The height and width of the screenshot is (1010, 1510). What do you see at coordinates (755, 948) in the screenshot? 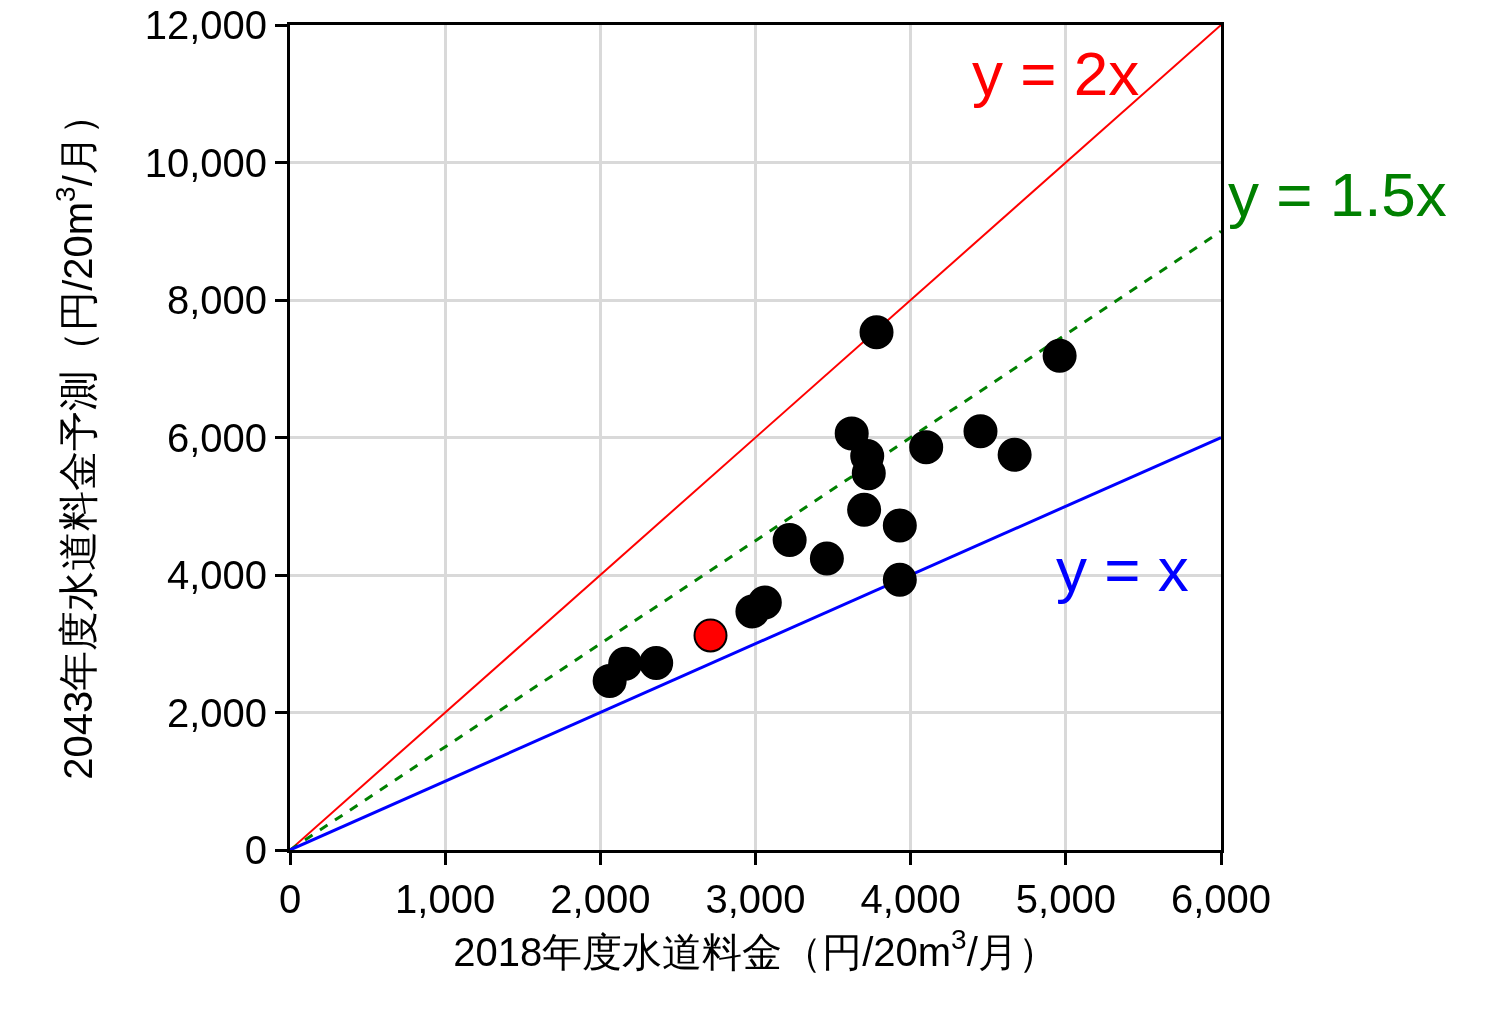
I see `x-axis-title: 2018年度水道料金（円/20m$^{3}$/月）` at bounding box center [755, 948].